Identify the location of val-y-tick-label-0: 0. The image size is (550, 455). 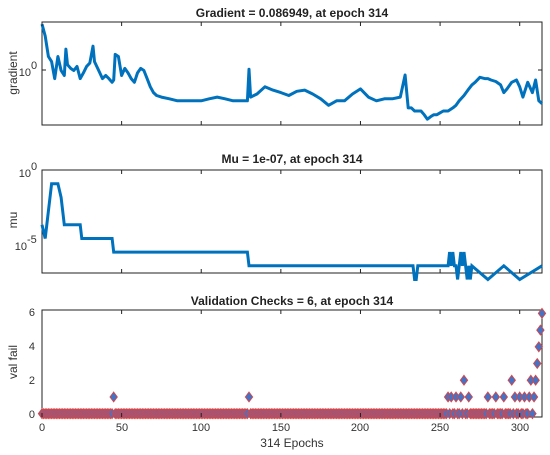
(32, 415).